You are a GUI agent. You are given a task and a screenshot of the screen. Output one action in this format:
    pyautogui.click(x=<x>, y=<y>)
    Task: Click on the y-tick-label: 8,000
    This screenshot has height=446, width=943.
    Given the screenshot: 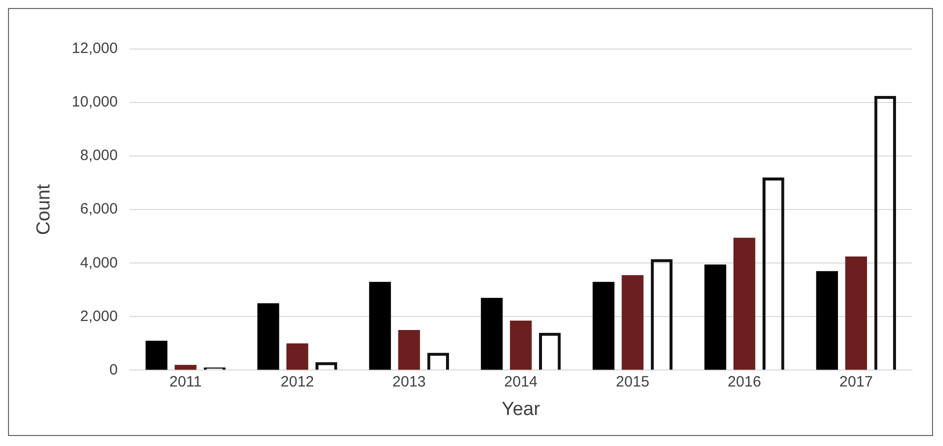 What is the action you would take?
    pyautogui.click(x=99, y=155)
    